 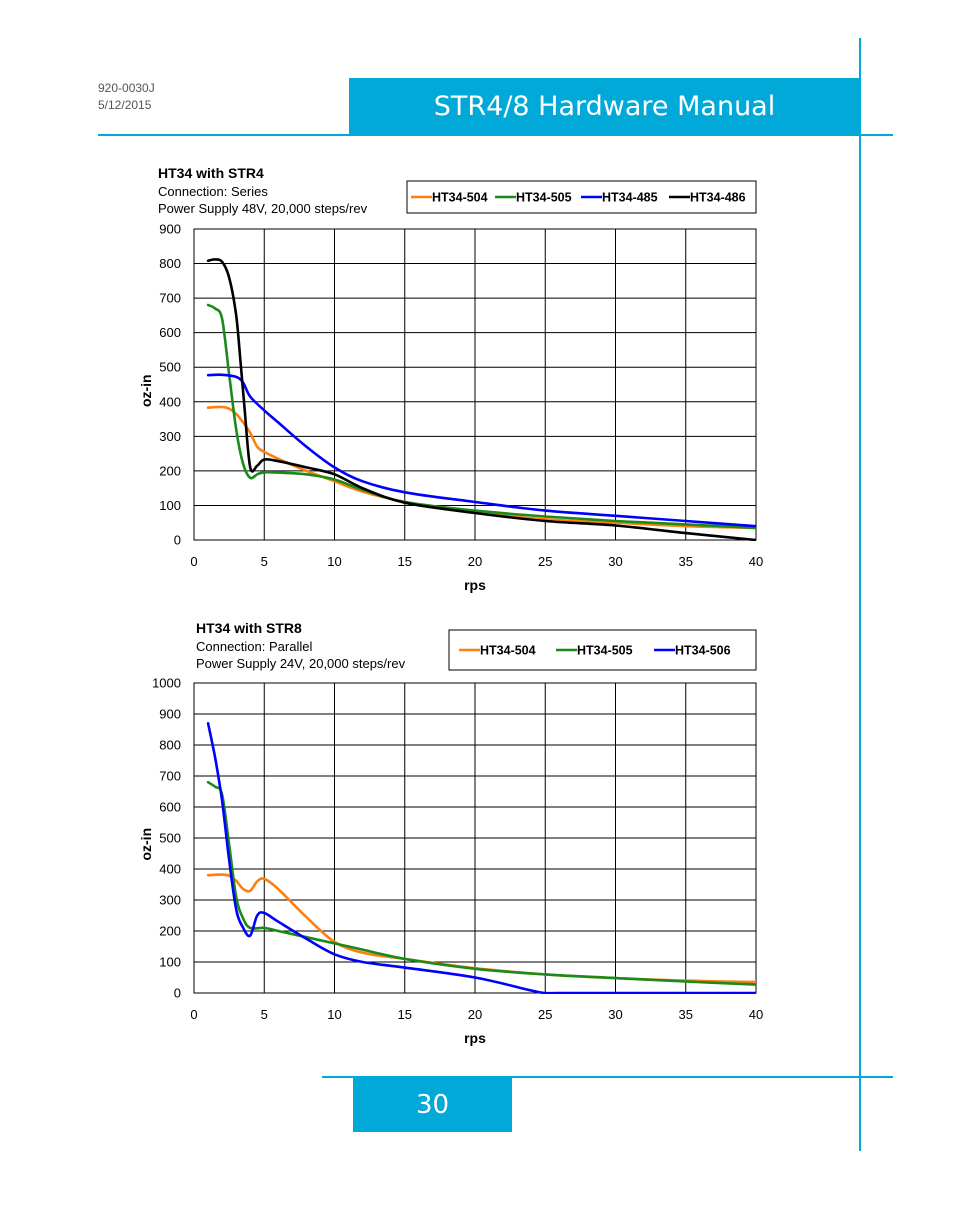 I want to click on header-divider, so click(x=495, y=135).